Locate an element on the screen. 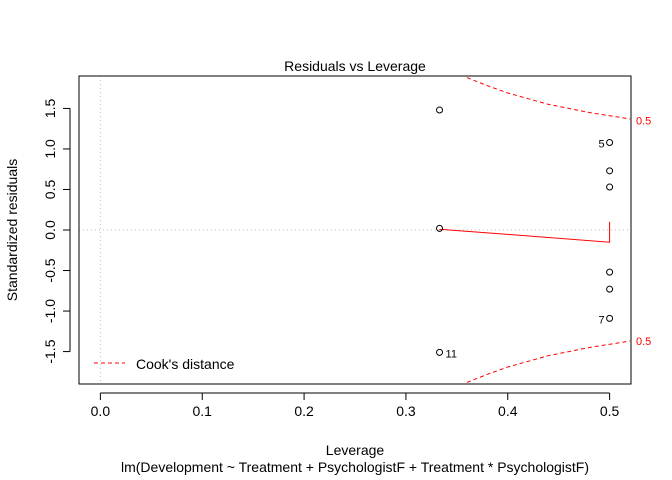 This screenshot has height=480, width=672. smoother-line is located at coordinates (525, 232).